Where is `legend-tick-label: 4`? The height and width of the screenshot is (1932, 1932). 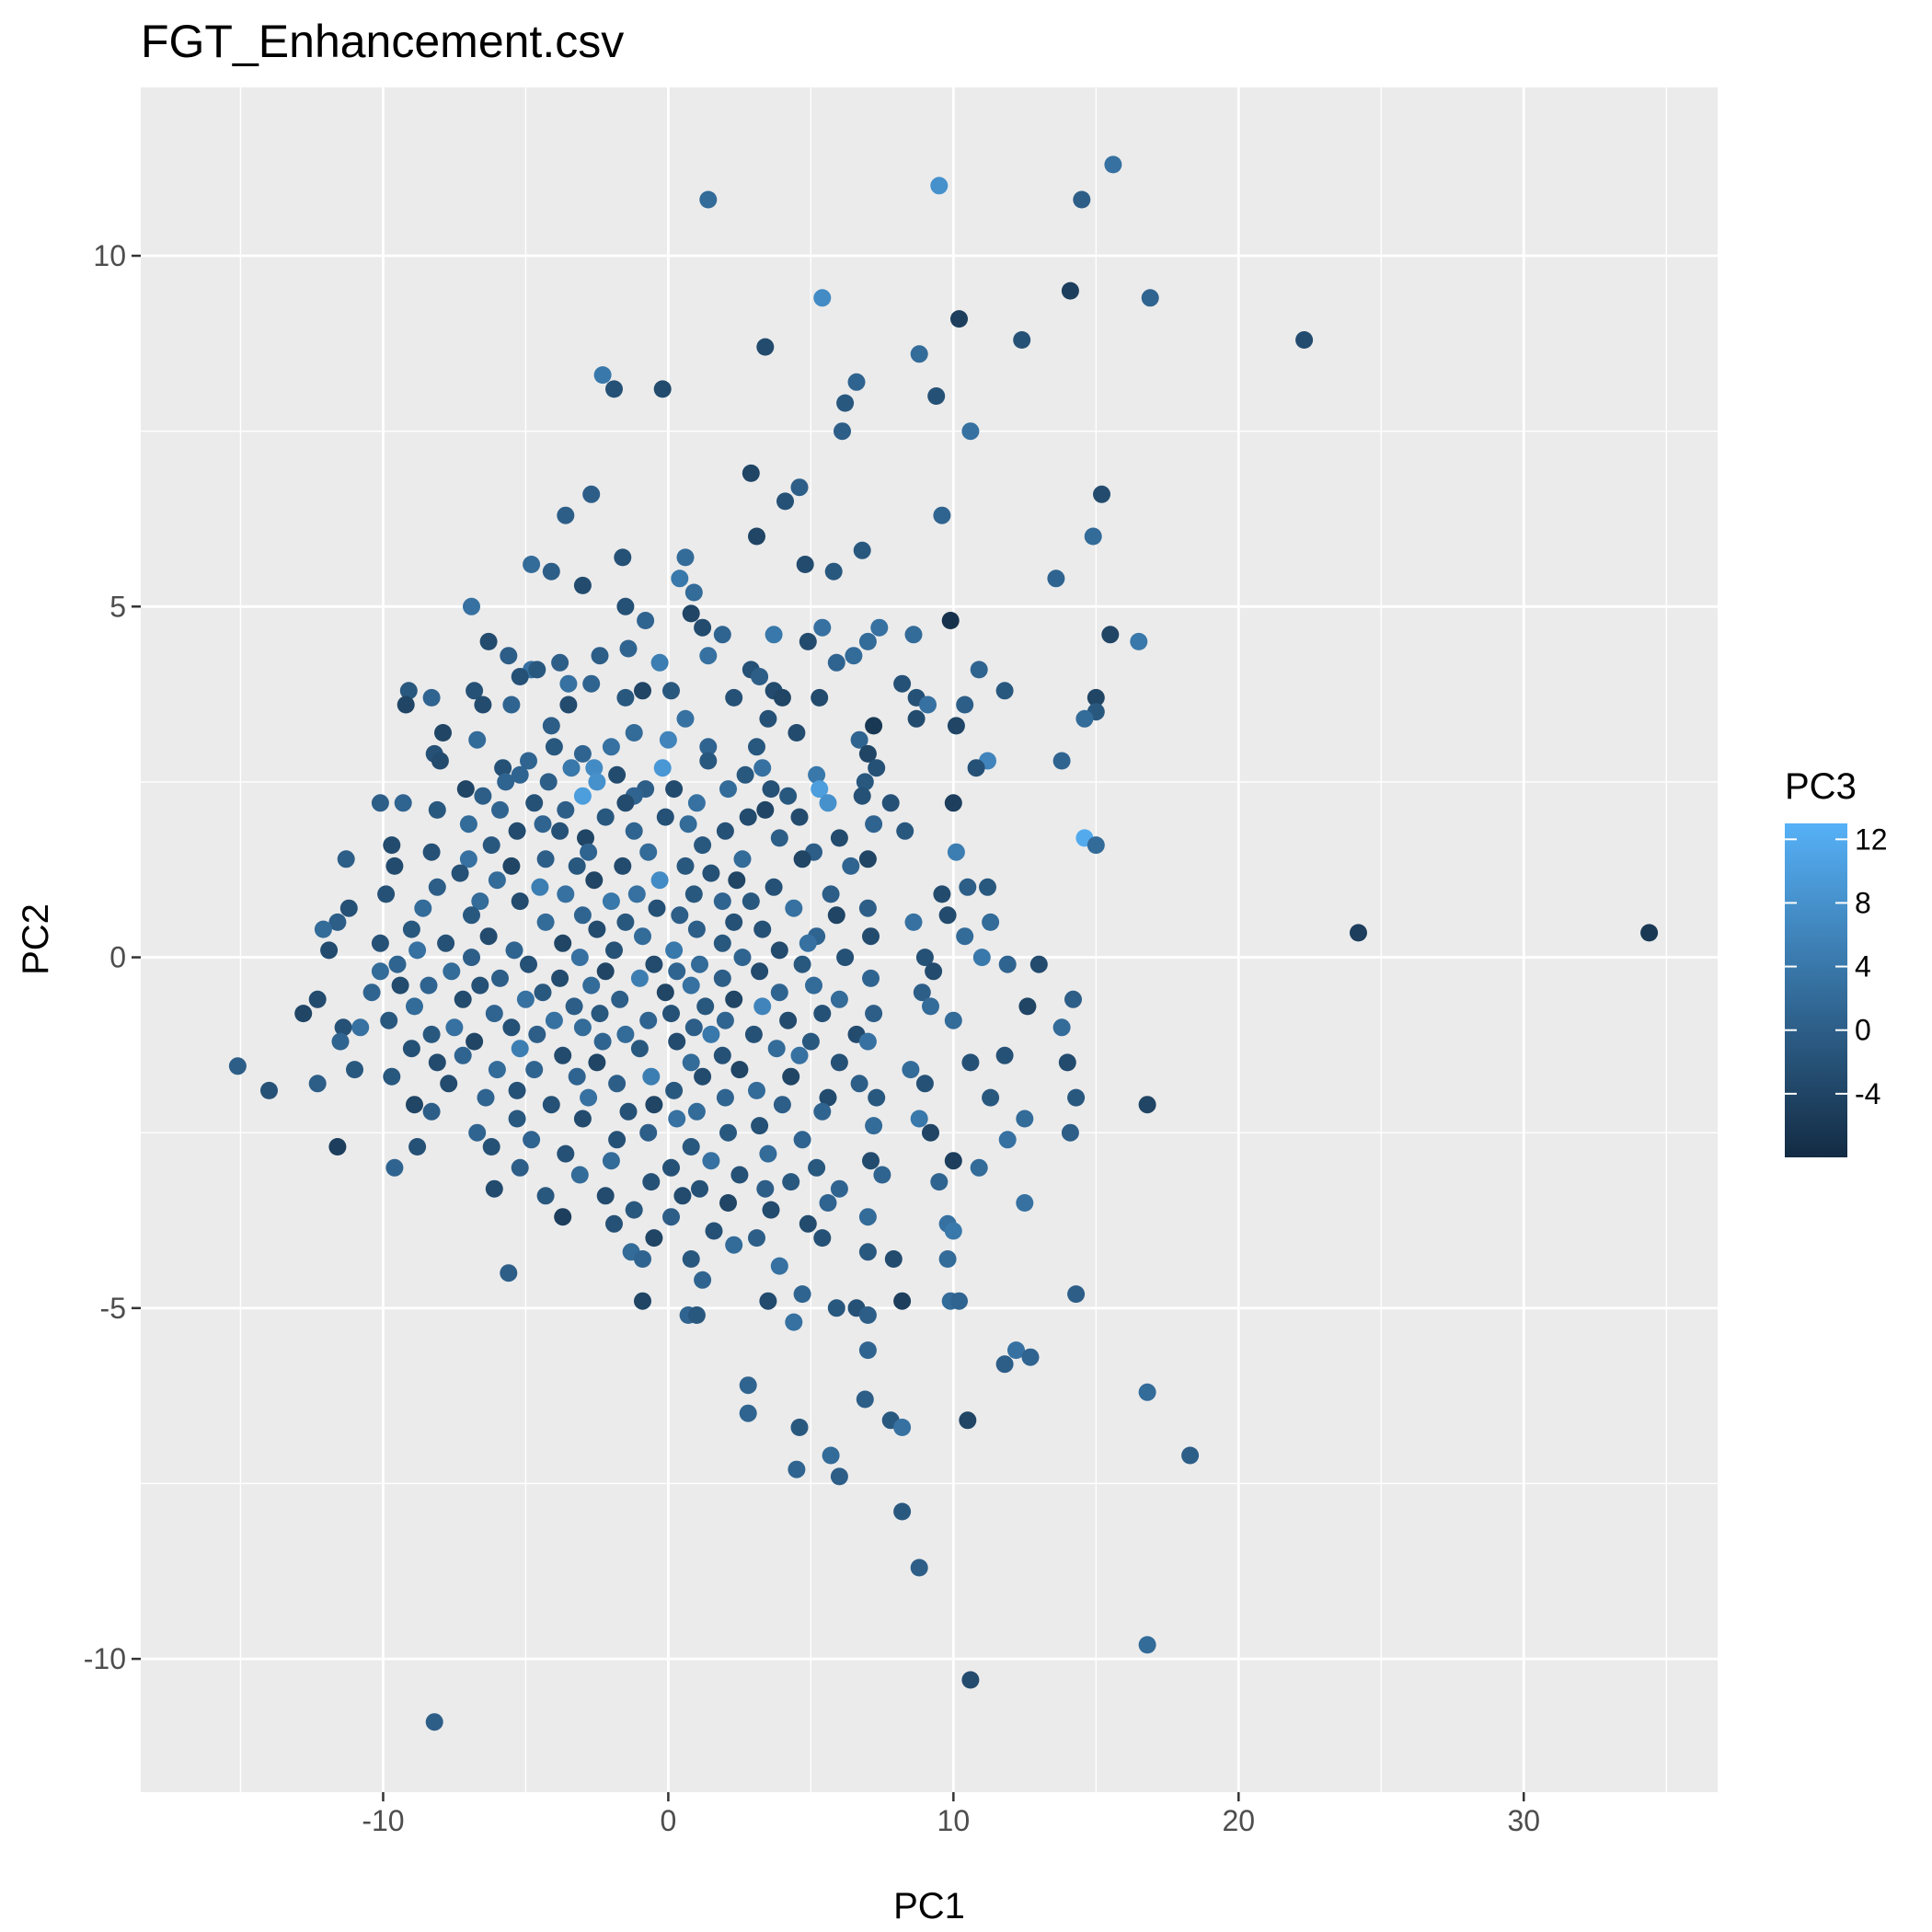 legend-tick-label: 4 is located at coordinates (1863, 966).